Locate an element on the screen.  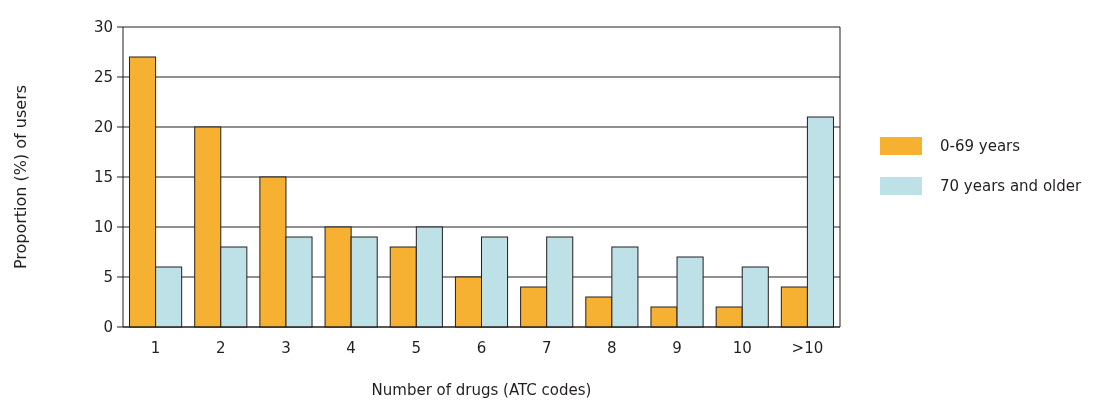
x-tick-label: 2 is located at coordinates (221, 348).